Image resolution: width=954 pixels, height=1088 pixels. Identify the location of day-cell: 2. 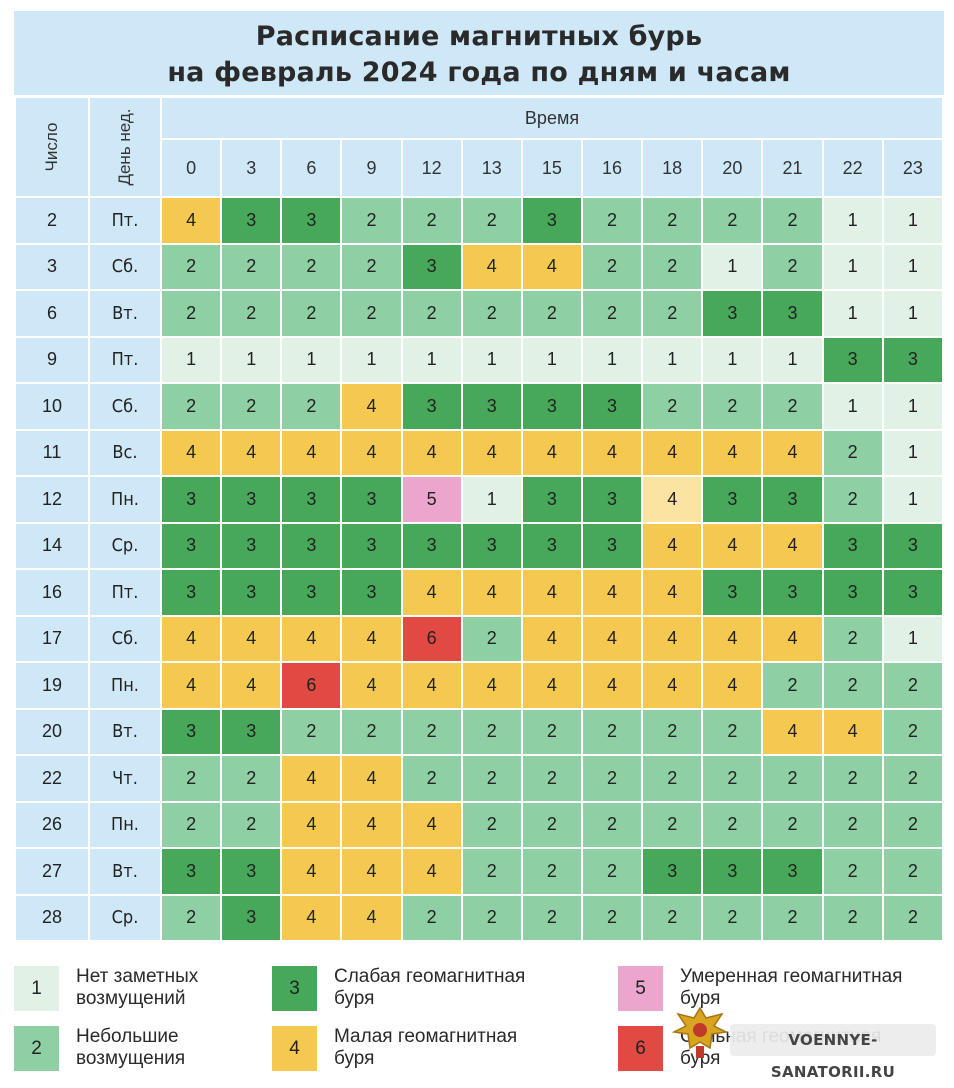
(52, 220).